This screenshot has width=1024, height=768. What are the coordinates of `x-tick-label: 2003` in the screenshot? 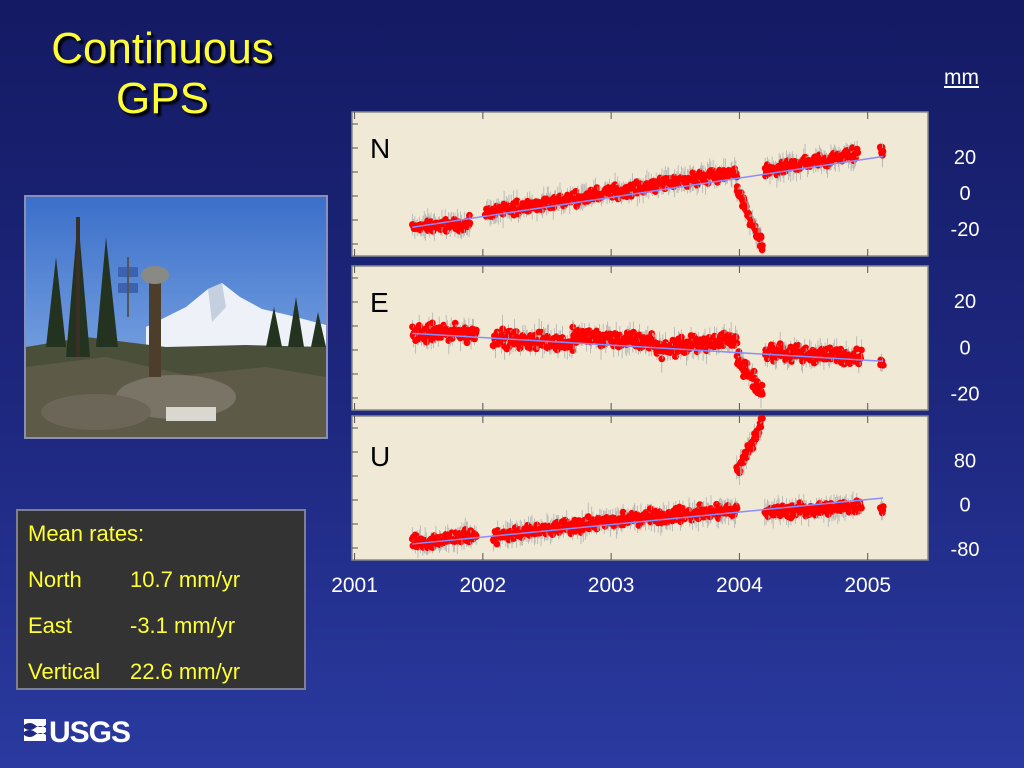 It's located at (611, 585).